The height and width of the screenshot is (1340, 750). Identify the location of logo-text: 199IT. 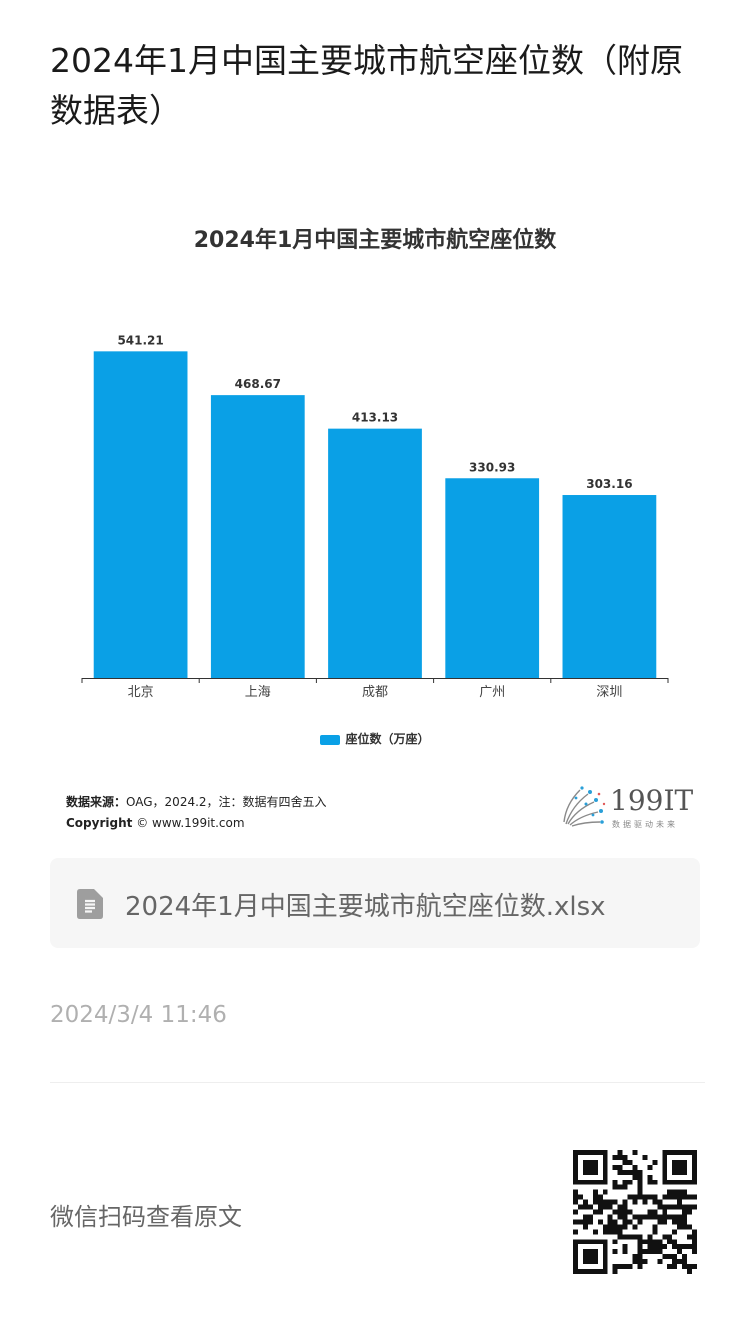
(652, 800).